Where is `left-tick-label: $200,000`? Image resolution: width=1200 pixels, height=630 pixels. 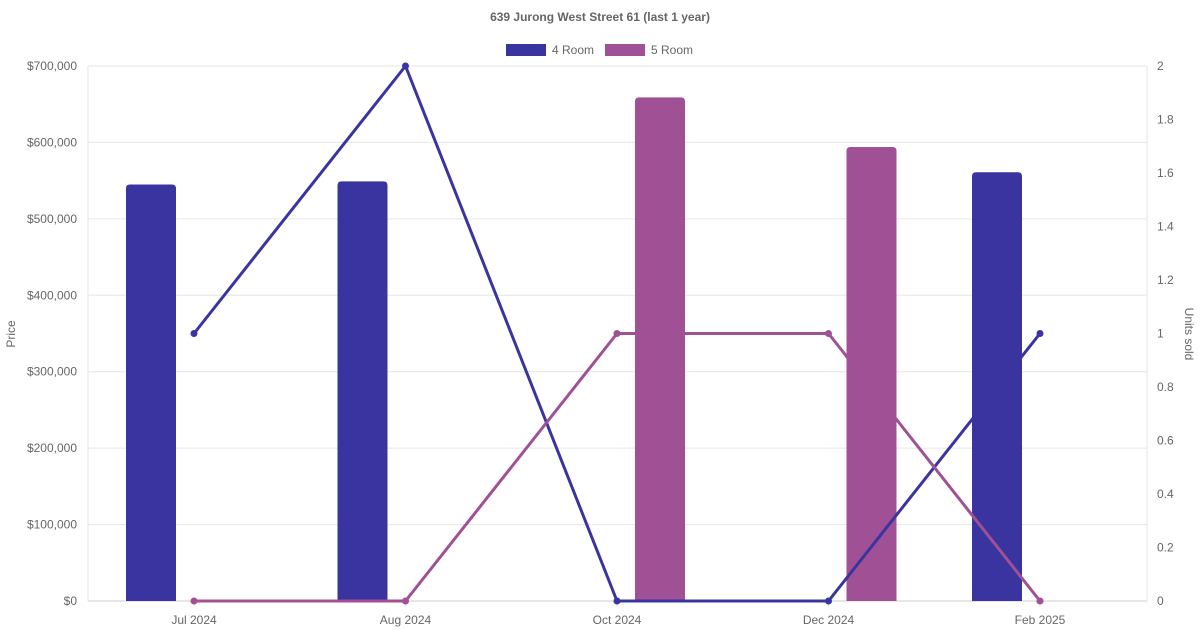
left-tick-label: $200,000 is located at coordinates (52, 448).